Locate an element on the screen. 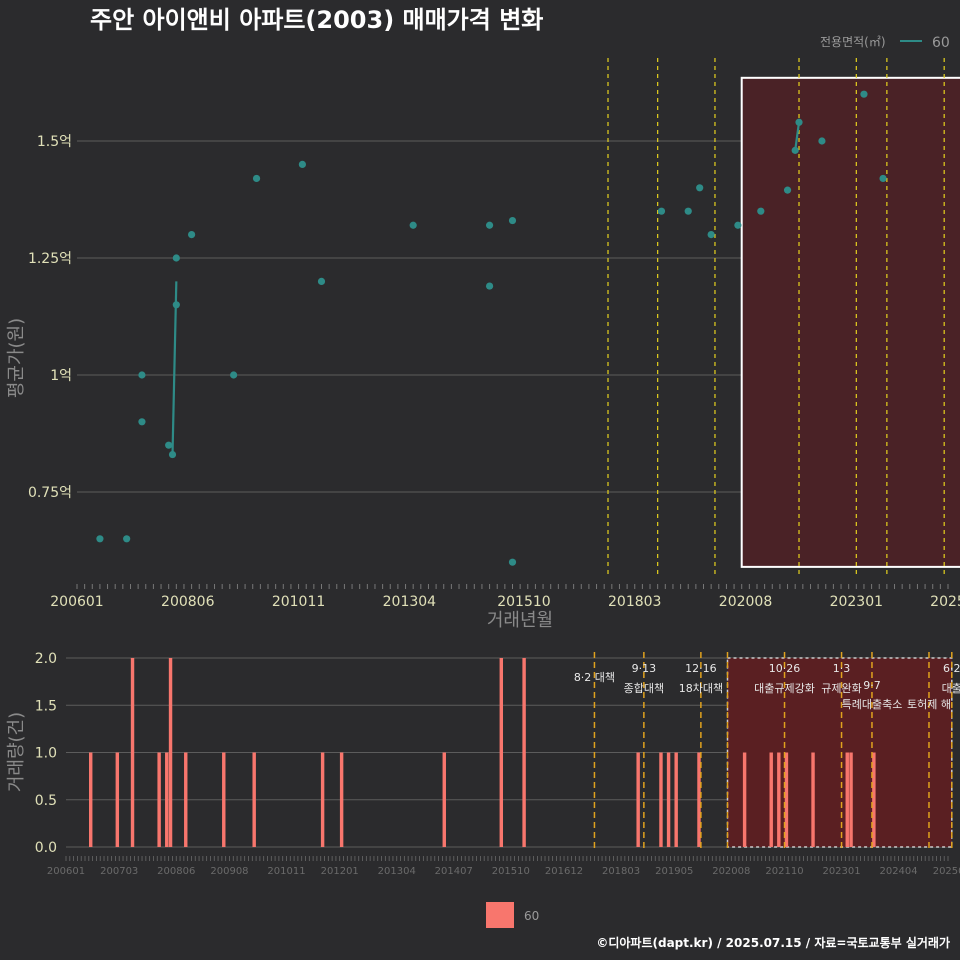 The width and height of the screenshot is (960, 960). price-y-axis-title: 평균가(원) is located at coordinates (16, 358).